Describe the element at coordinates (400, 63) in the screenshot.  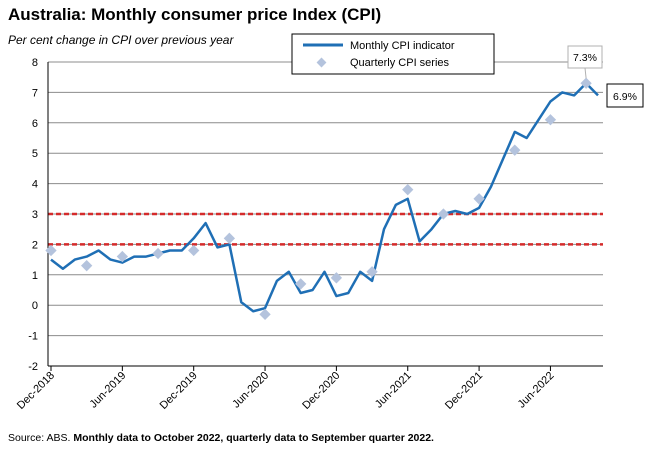
I see `legend-label-quarterly: Quarterly CPI series` at that location.